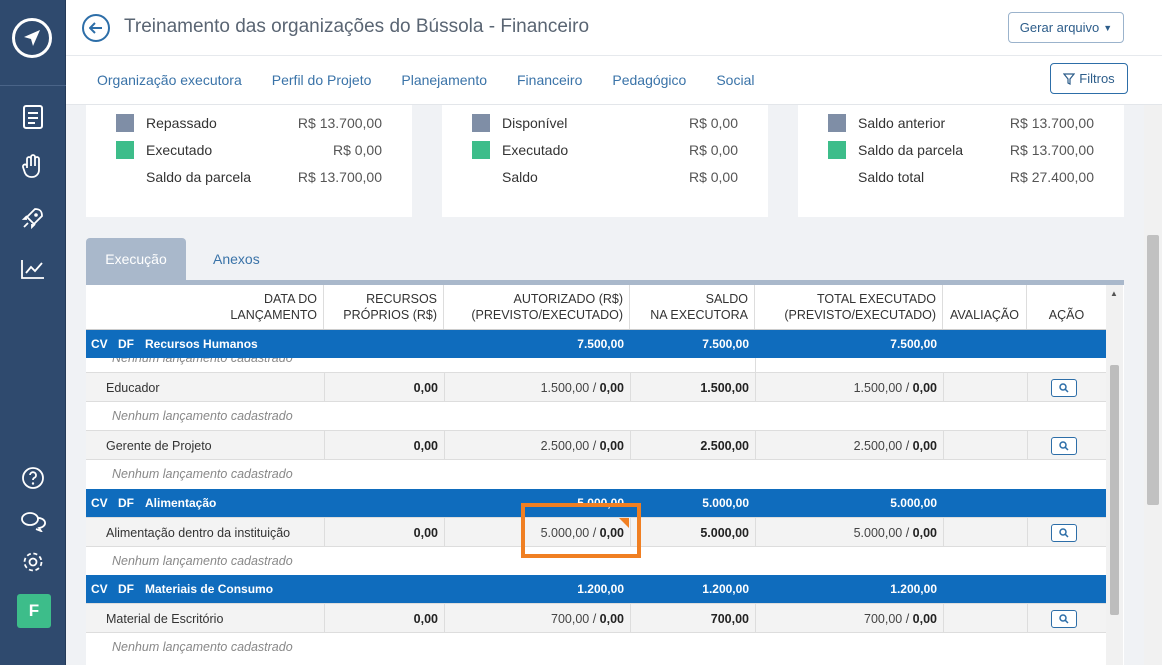 The height and width of the screenshot is (665, 1162). I want to click on cell-saldo: 5.000,00, so click(692, 532).